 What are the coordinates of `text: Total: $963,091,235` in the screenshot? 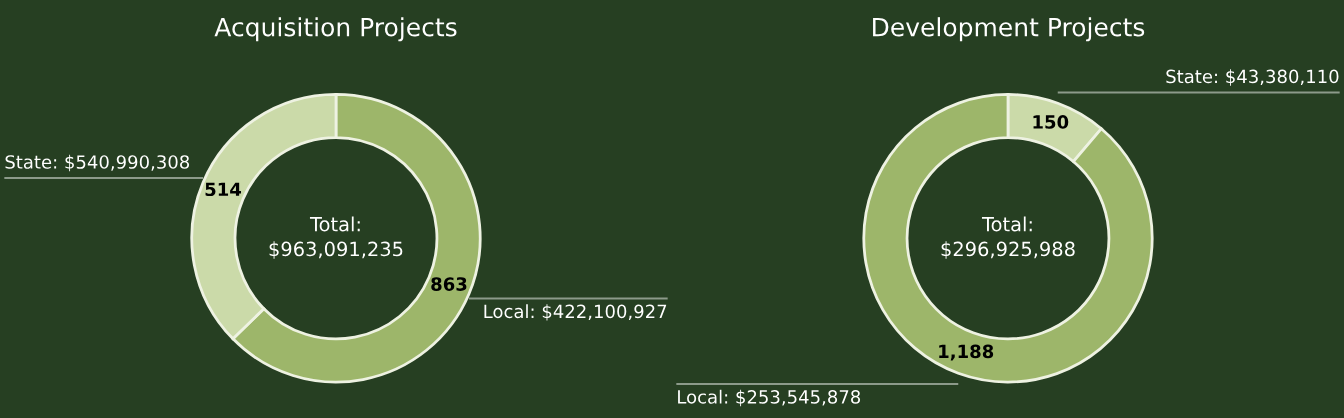 It's located at (336, 237).